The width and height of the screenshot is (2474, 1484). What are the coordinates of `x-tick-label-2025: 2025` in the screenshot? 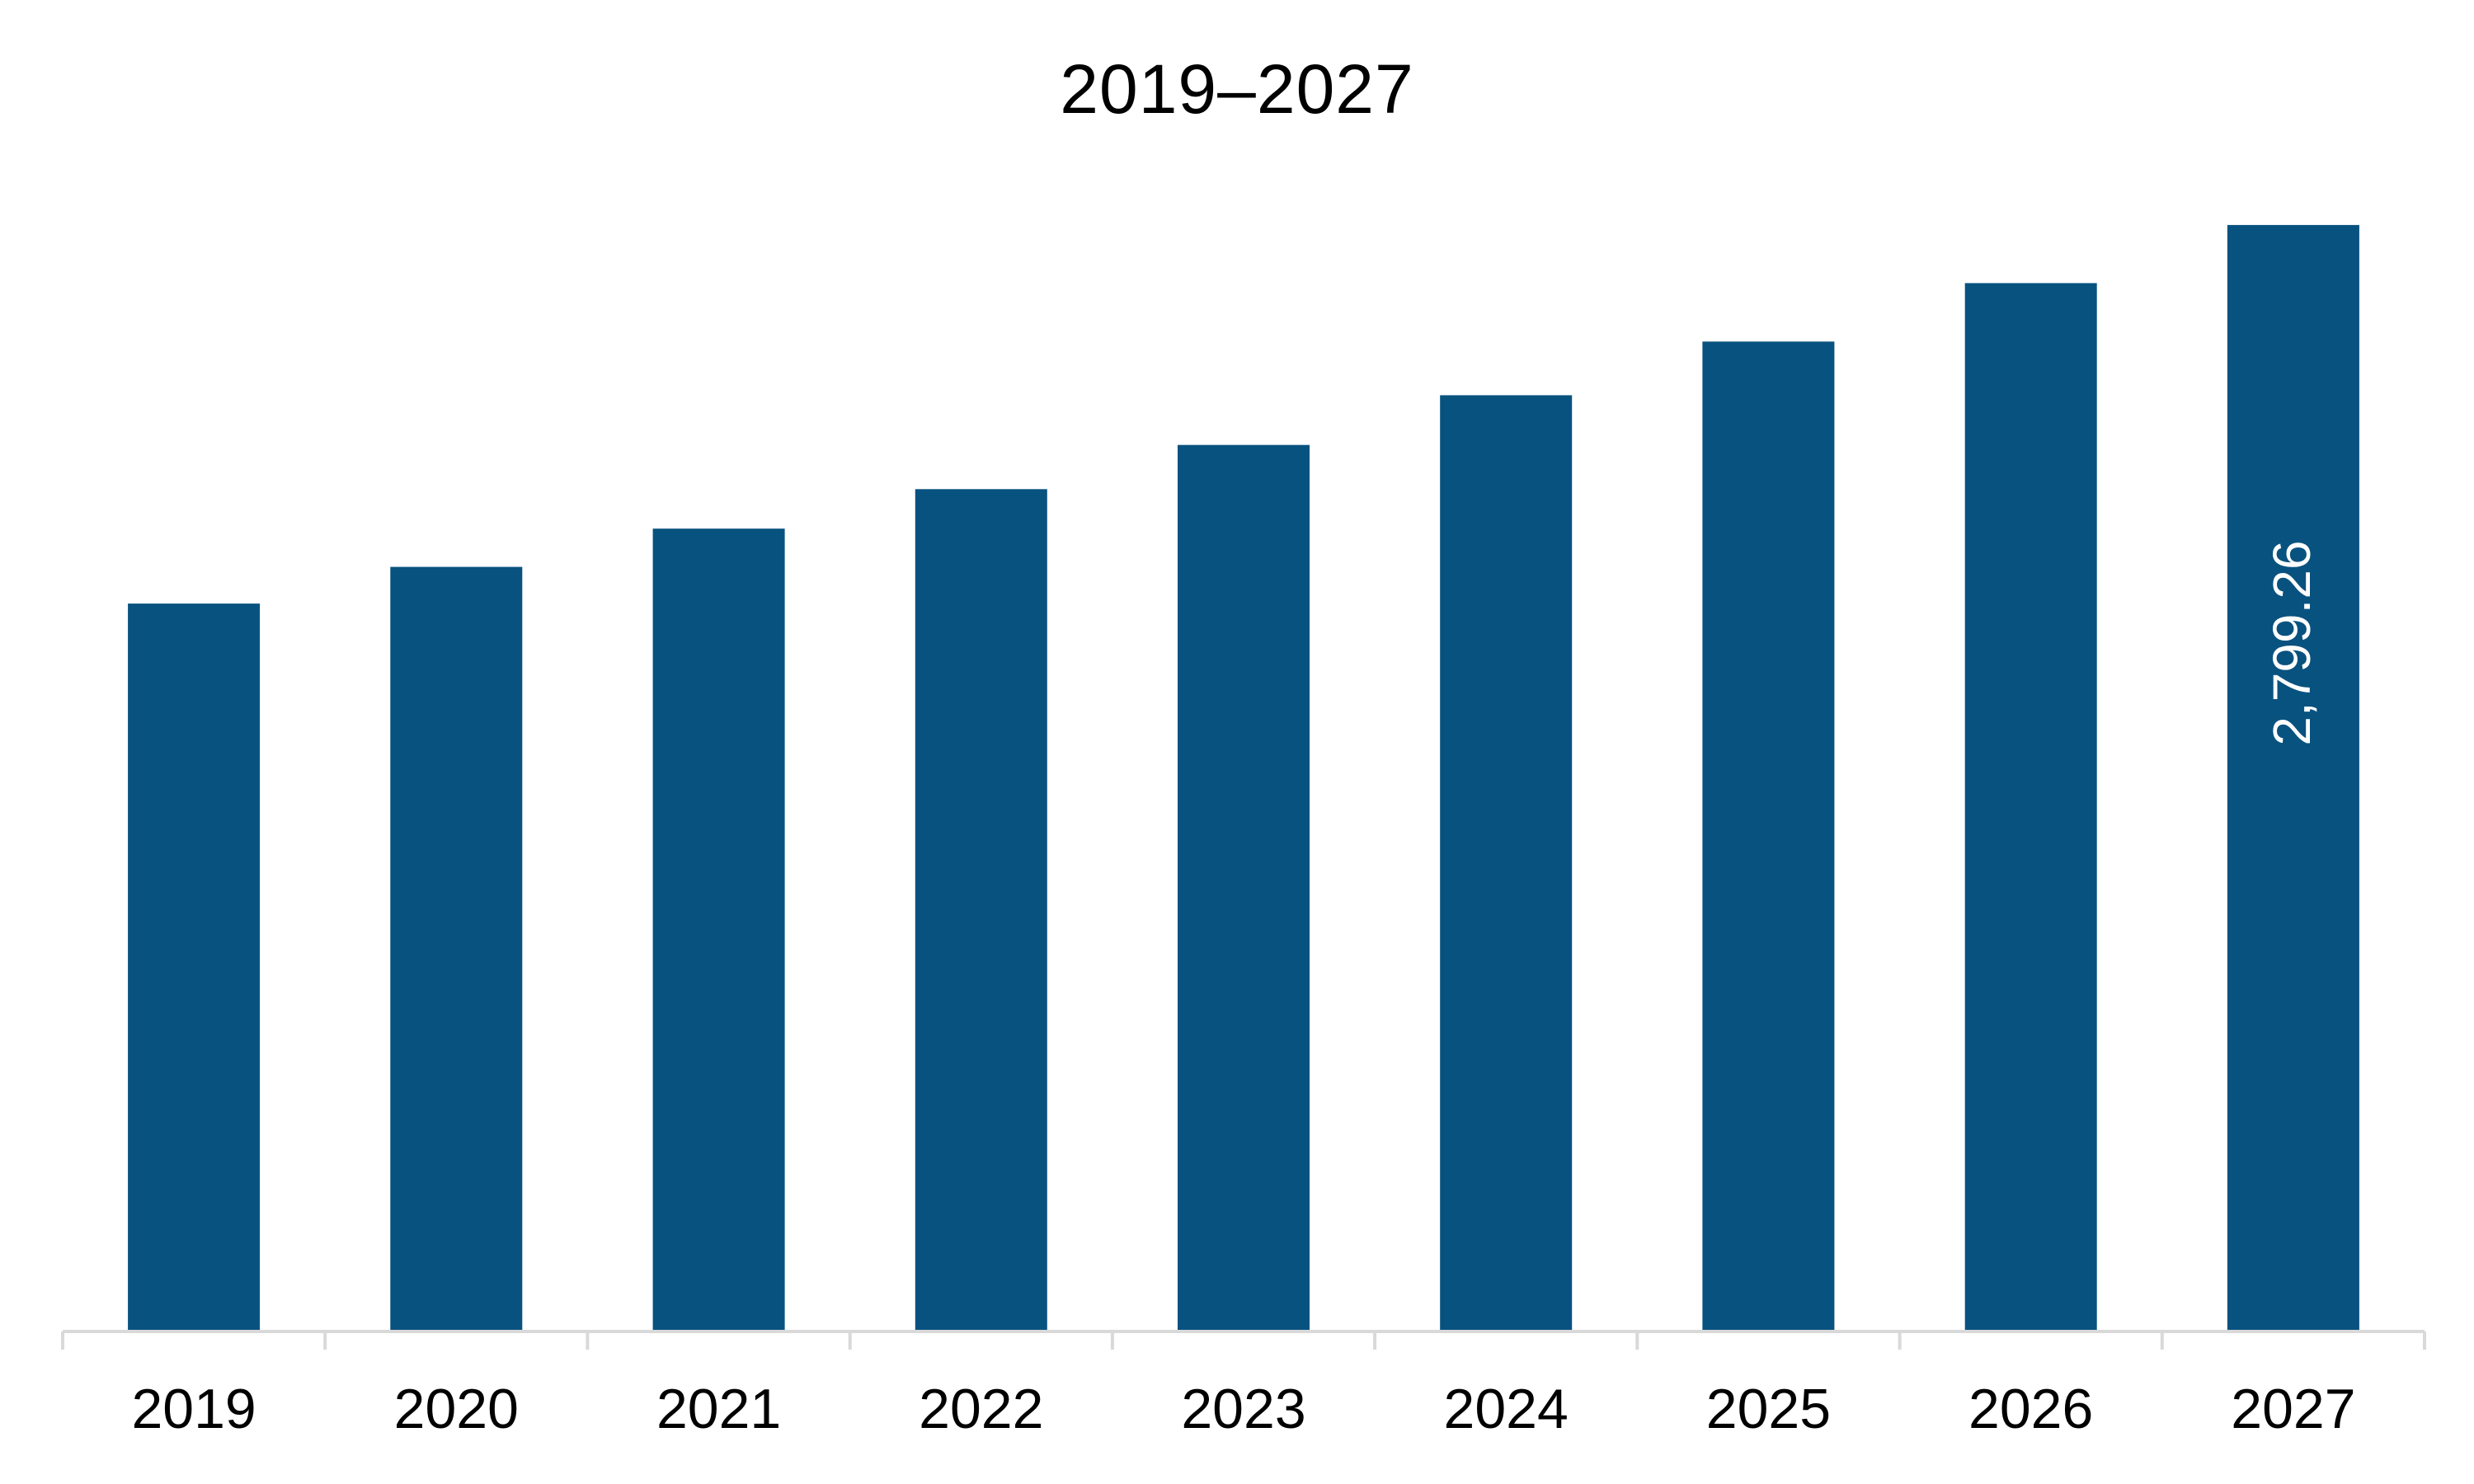 It's located at (1768, 1409).